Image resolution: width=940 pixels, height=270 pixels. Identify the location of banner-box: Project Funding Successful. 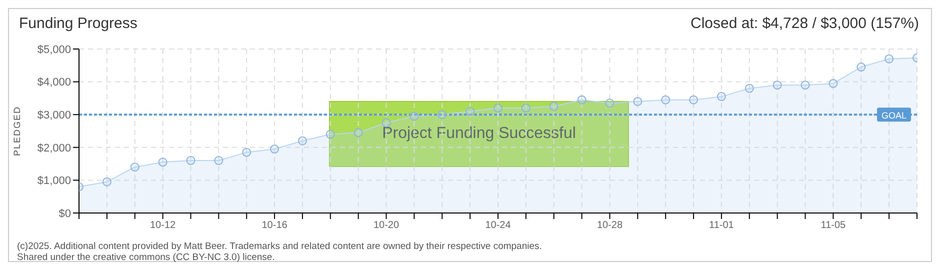
(479, 134).